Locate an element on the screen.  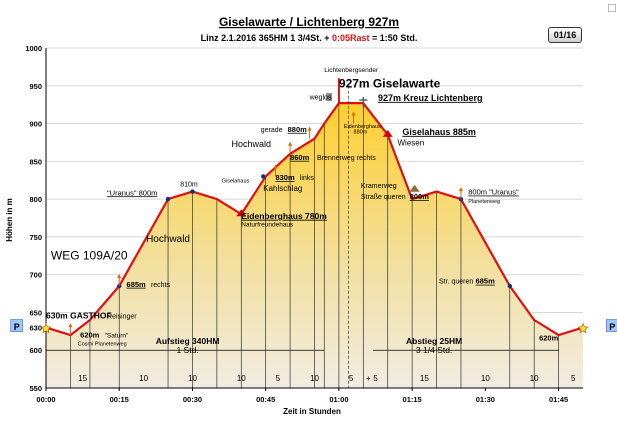
annotation-label: 880m is located at coordinates (298, 129).